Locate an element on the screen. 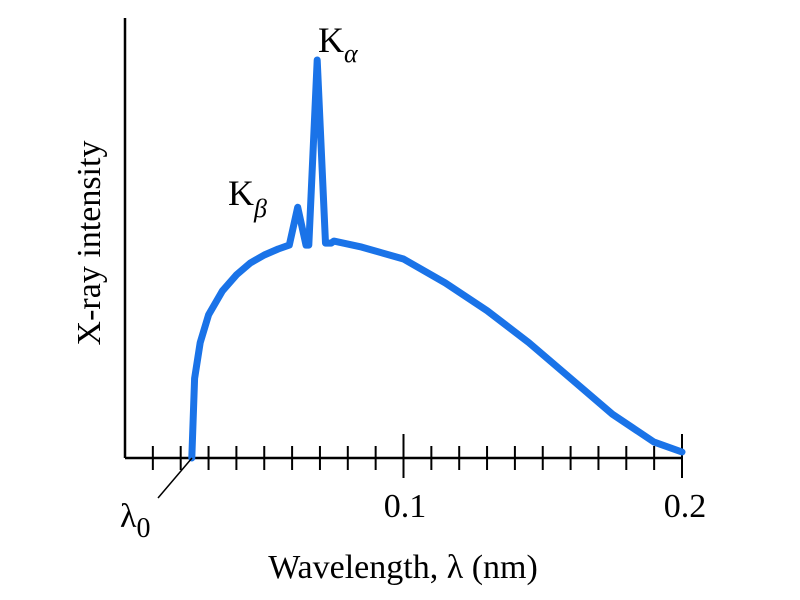 The height and width of the screenshot is (600, 800). k-alpha-label: Kα is located at coordinates (338, 44).